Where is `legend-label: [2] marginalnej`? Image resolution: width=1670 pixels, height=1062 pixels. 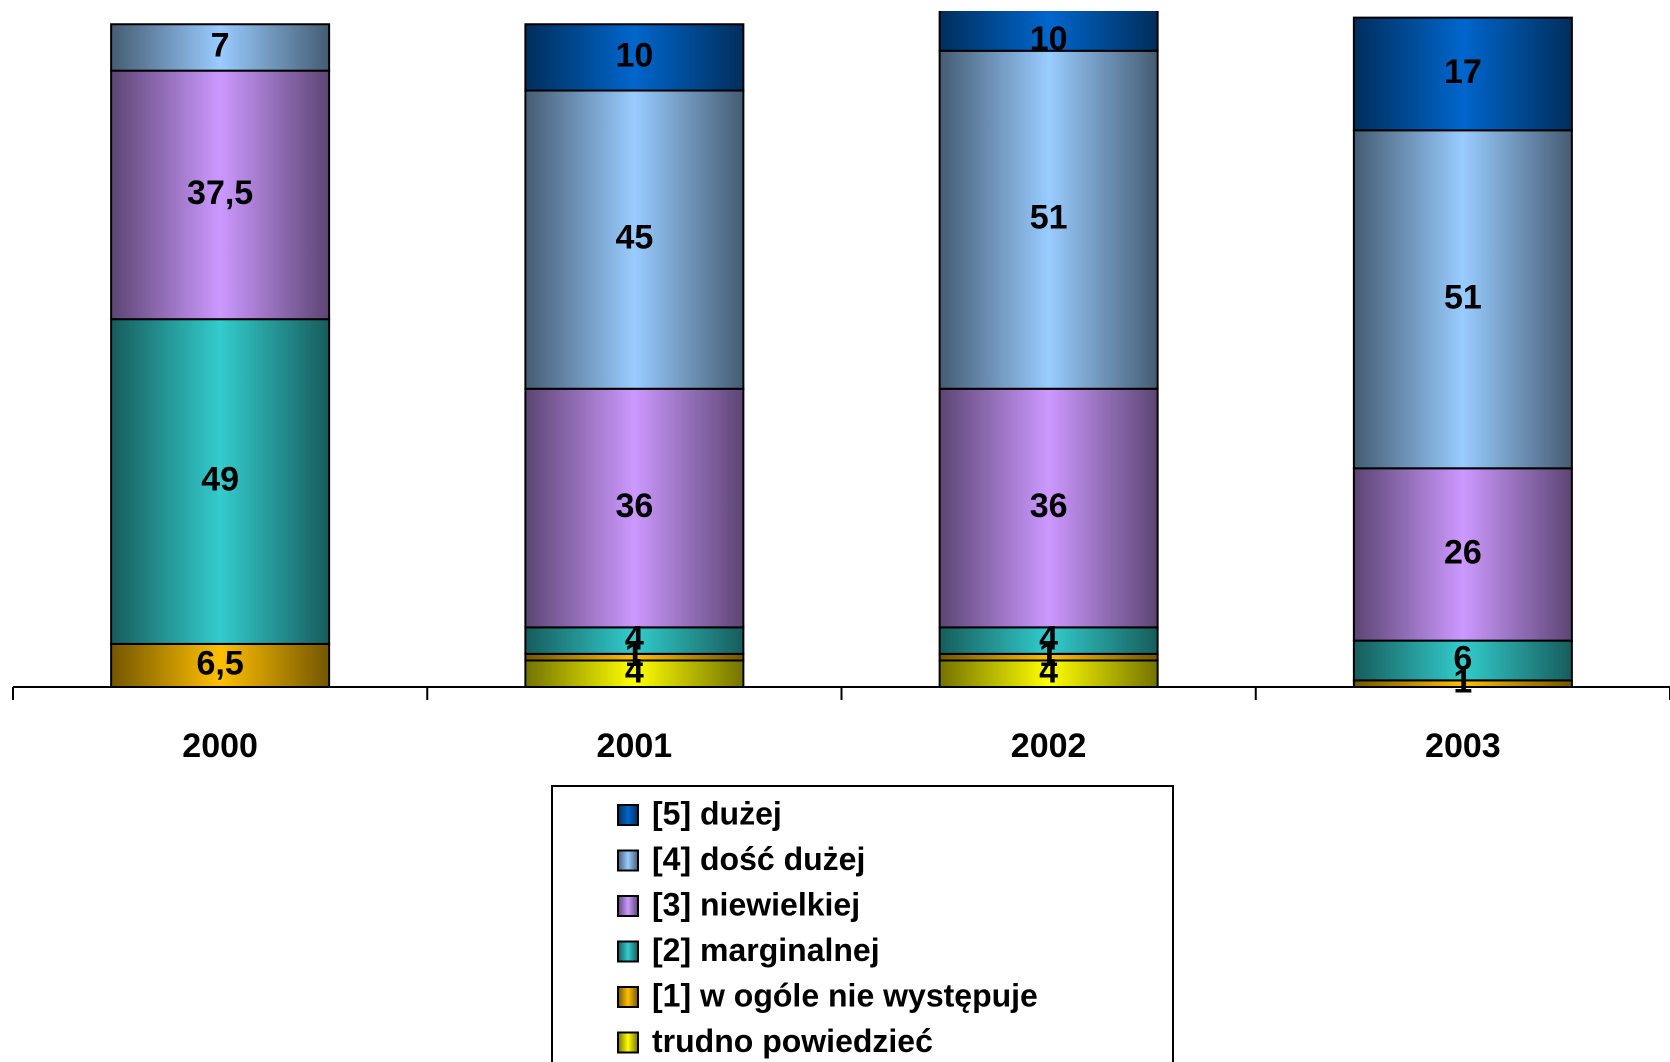
legend-label: [2] marginalnej is located at coordinates (766, 950).